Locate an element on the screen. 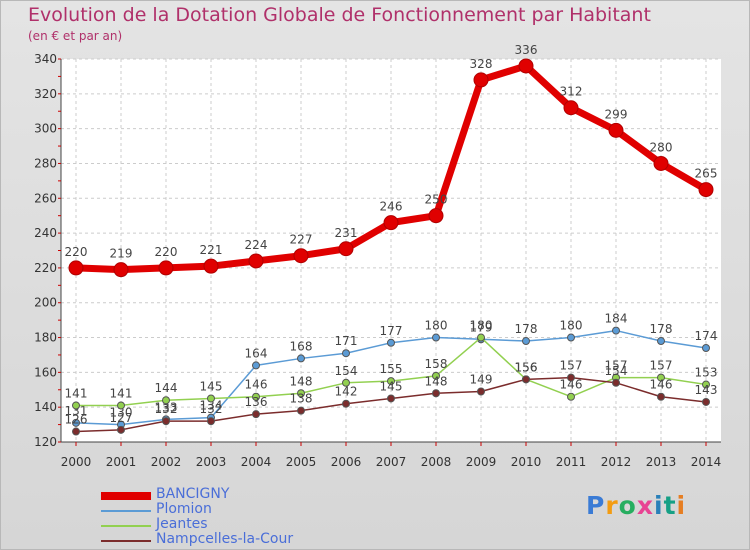 The width and height of the screenshot is (750, 550). data-label: 148 is located at coordinates (436, 381).